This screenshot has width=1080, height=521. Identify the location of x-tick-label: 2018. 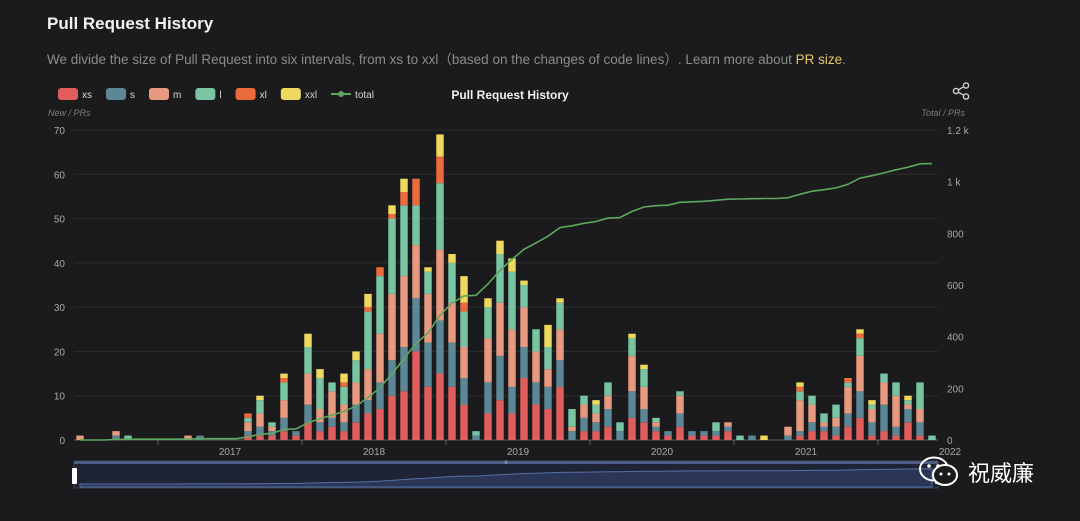
(374, 452).